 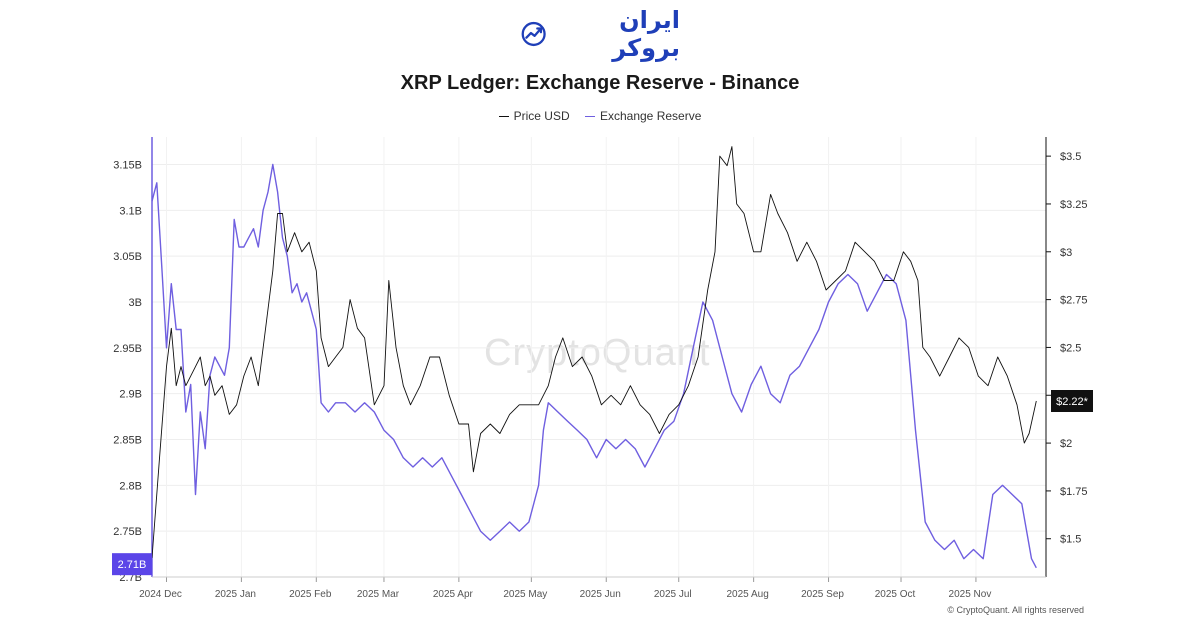 I want to click on current-price-value: $2.22*, so click(x=1072, y=402).